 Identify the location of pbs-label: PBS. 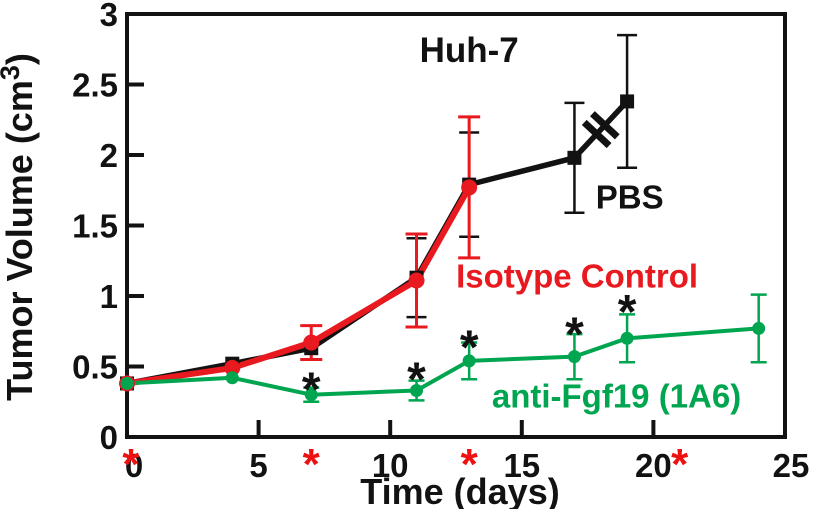
(630, 197).